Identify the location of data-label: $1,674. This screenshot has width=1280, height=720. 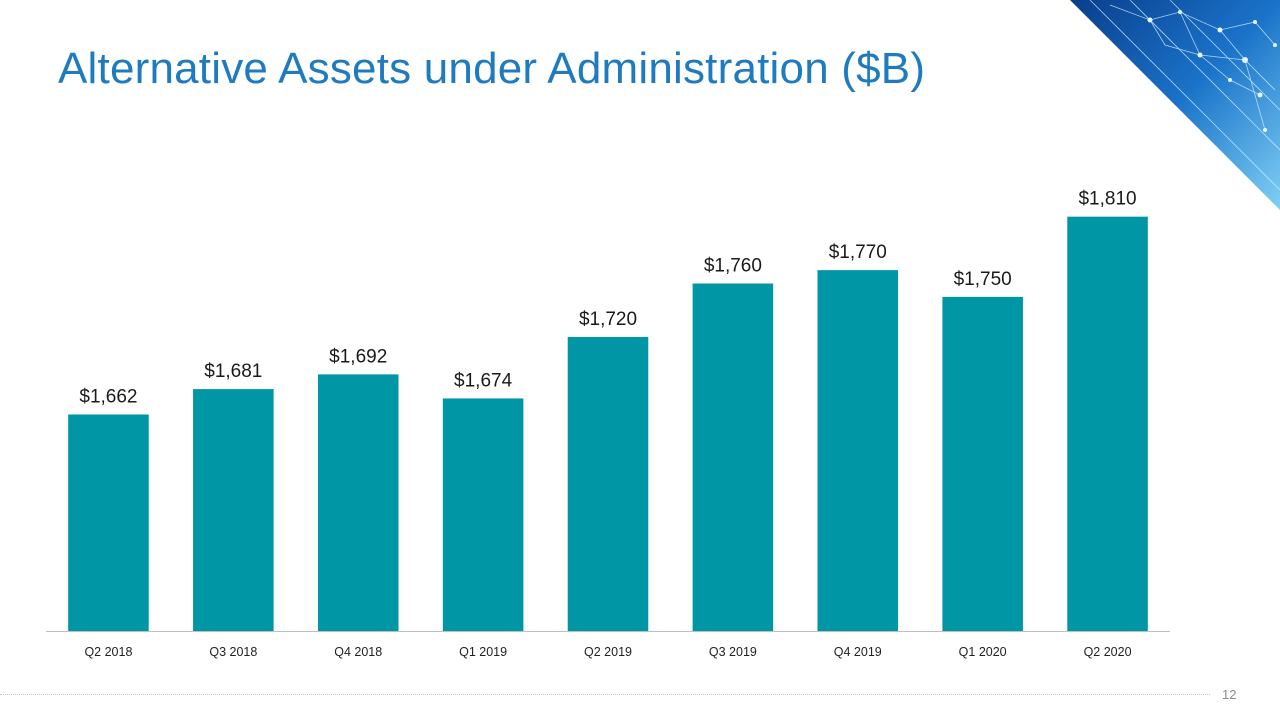
(483, 380).